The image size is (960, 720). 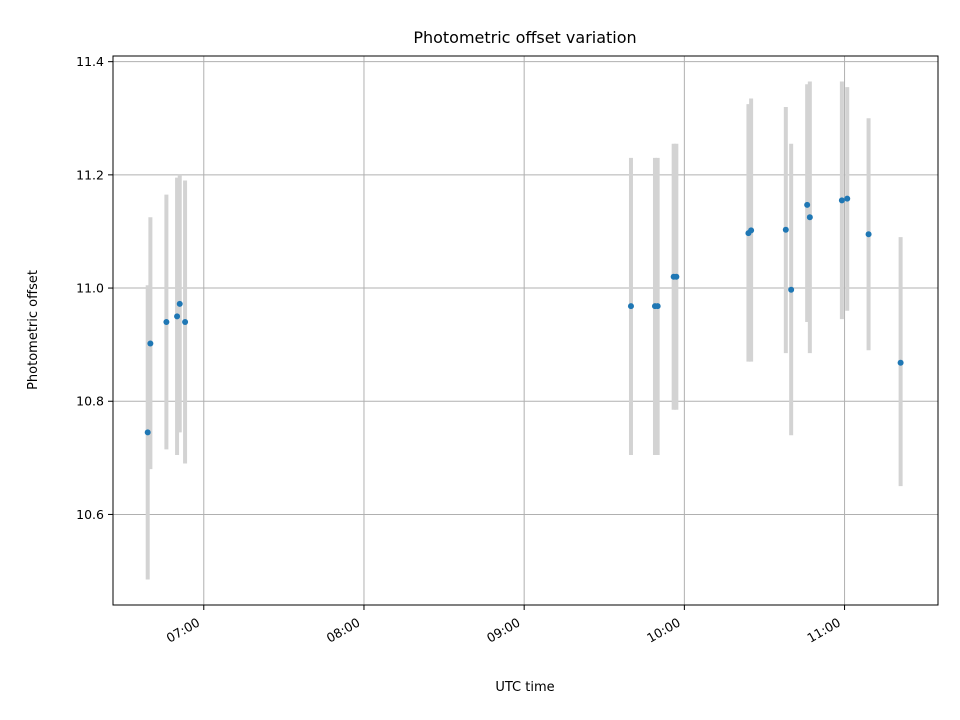 What do you see at coordinates (823, 630) in the screenshot?
I see `x-tick-label: 11:00` at bounding box center [823, 630].